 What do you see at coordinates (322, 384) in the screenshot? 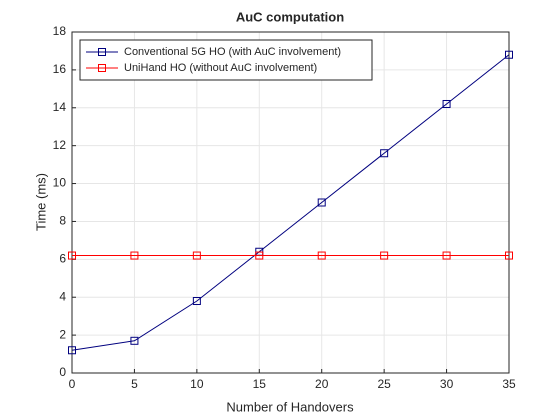
I see `x-tick-label: 20` at bounding box center [322, 384].